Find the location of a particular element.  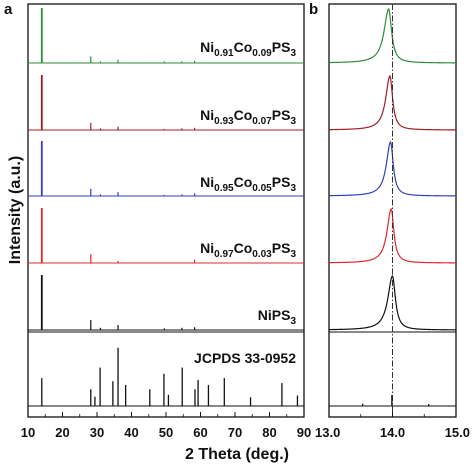

panel-b-x-ticks: 13.0 14.0 15.0 is located at coordinates (392, 426).